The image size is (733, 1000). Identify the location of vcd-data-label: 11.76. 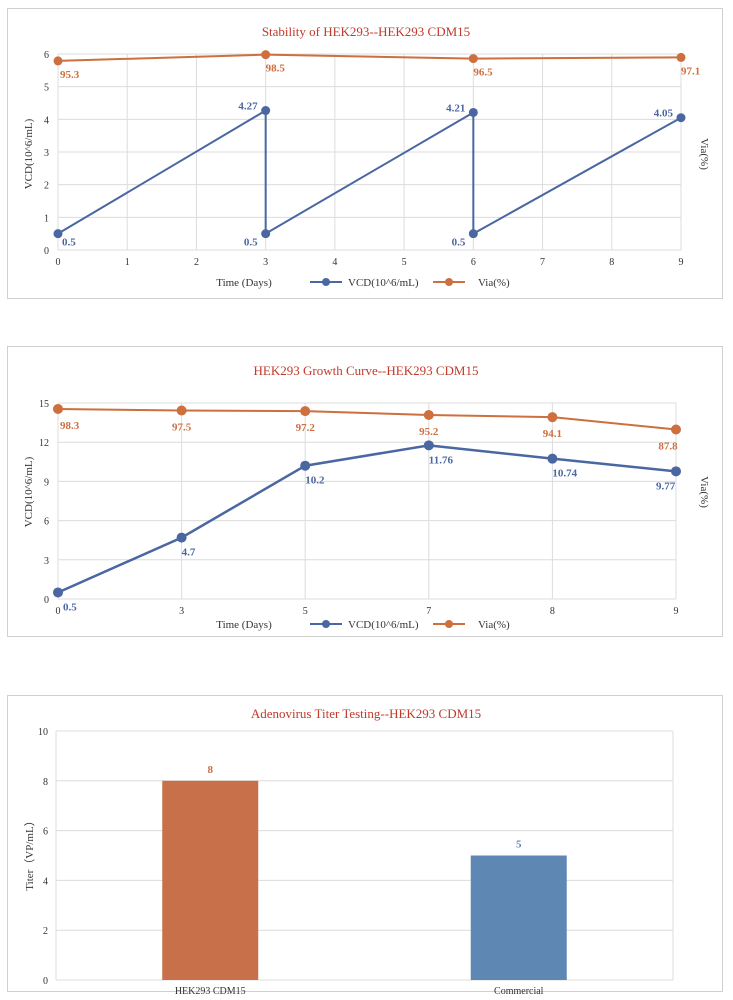
(441, 460).